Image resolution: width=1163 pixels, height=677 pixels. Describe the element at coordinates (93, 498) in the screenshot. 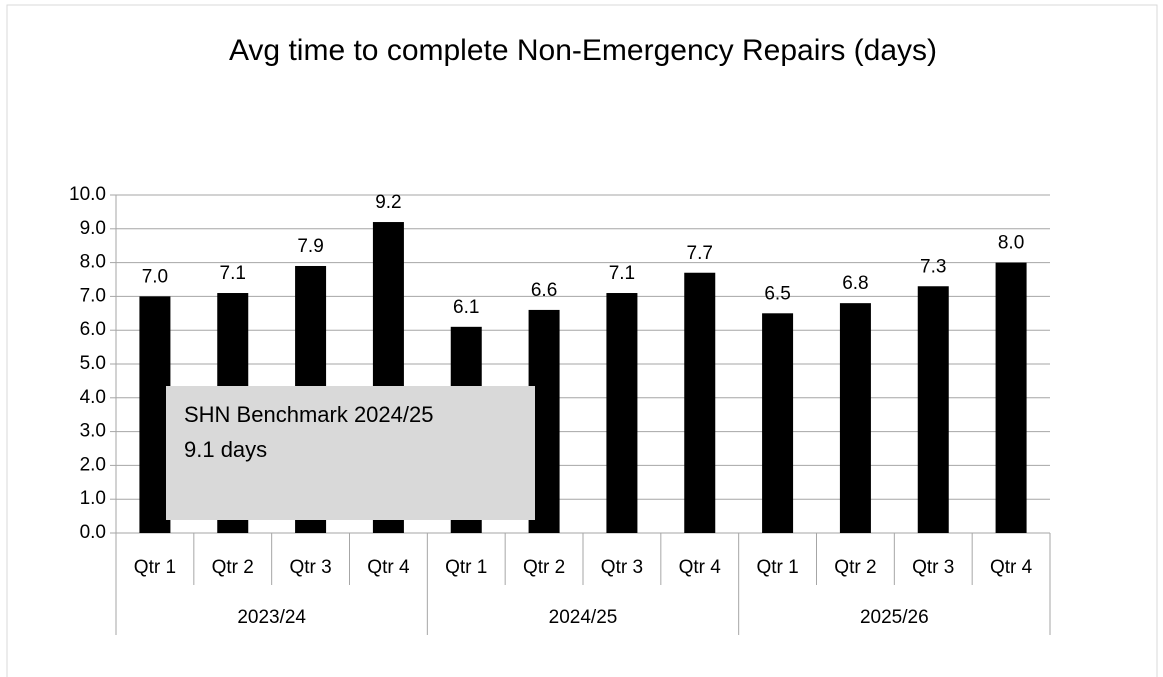

I see `y-tick-label: 1.0` at that location.